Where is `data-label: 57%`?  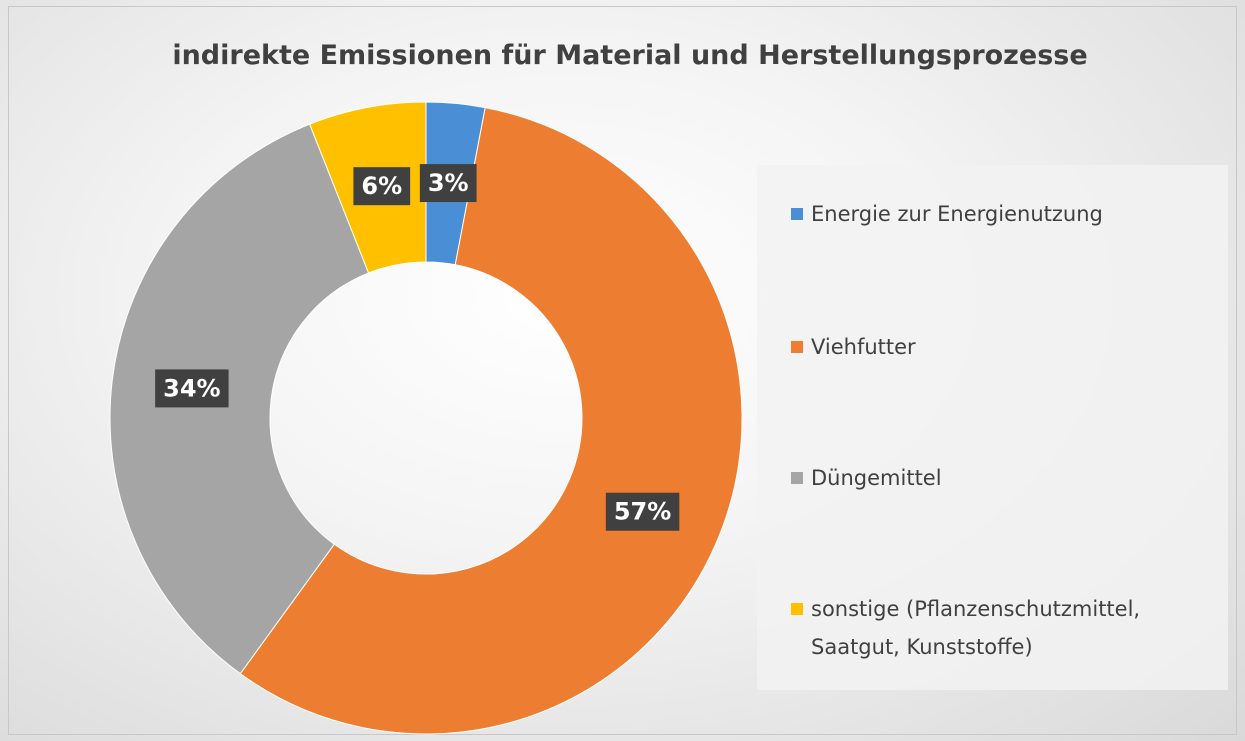
data-label: 57% is located at coordinates (642, 512).